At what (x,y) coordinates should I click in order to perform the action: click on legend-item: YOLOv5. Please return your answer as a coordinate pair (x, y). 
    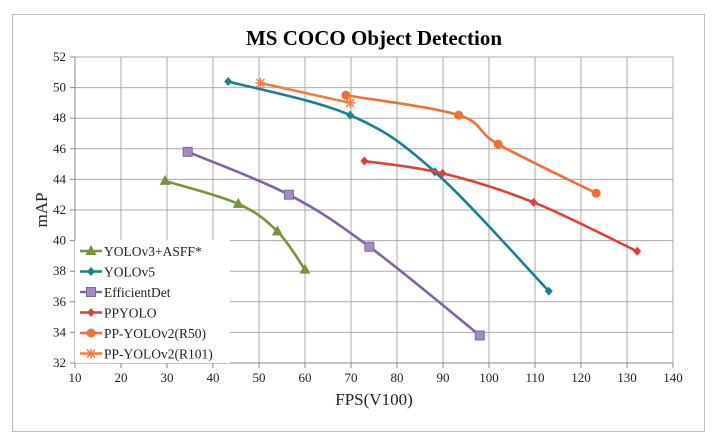
    Looking at the image, I should click on (117, 272).